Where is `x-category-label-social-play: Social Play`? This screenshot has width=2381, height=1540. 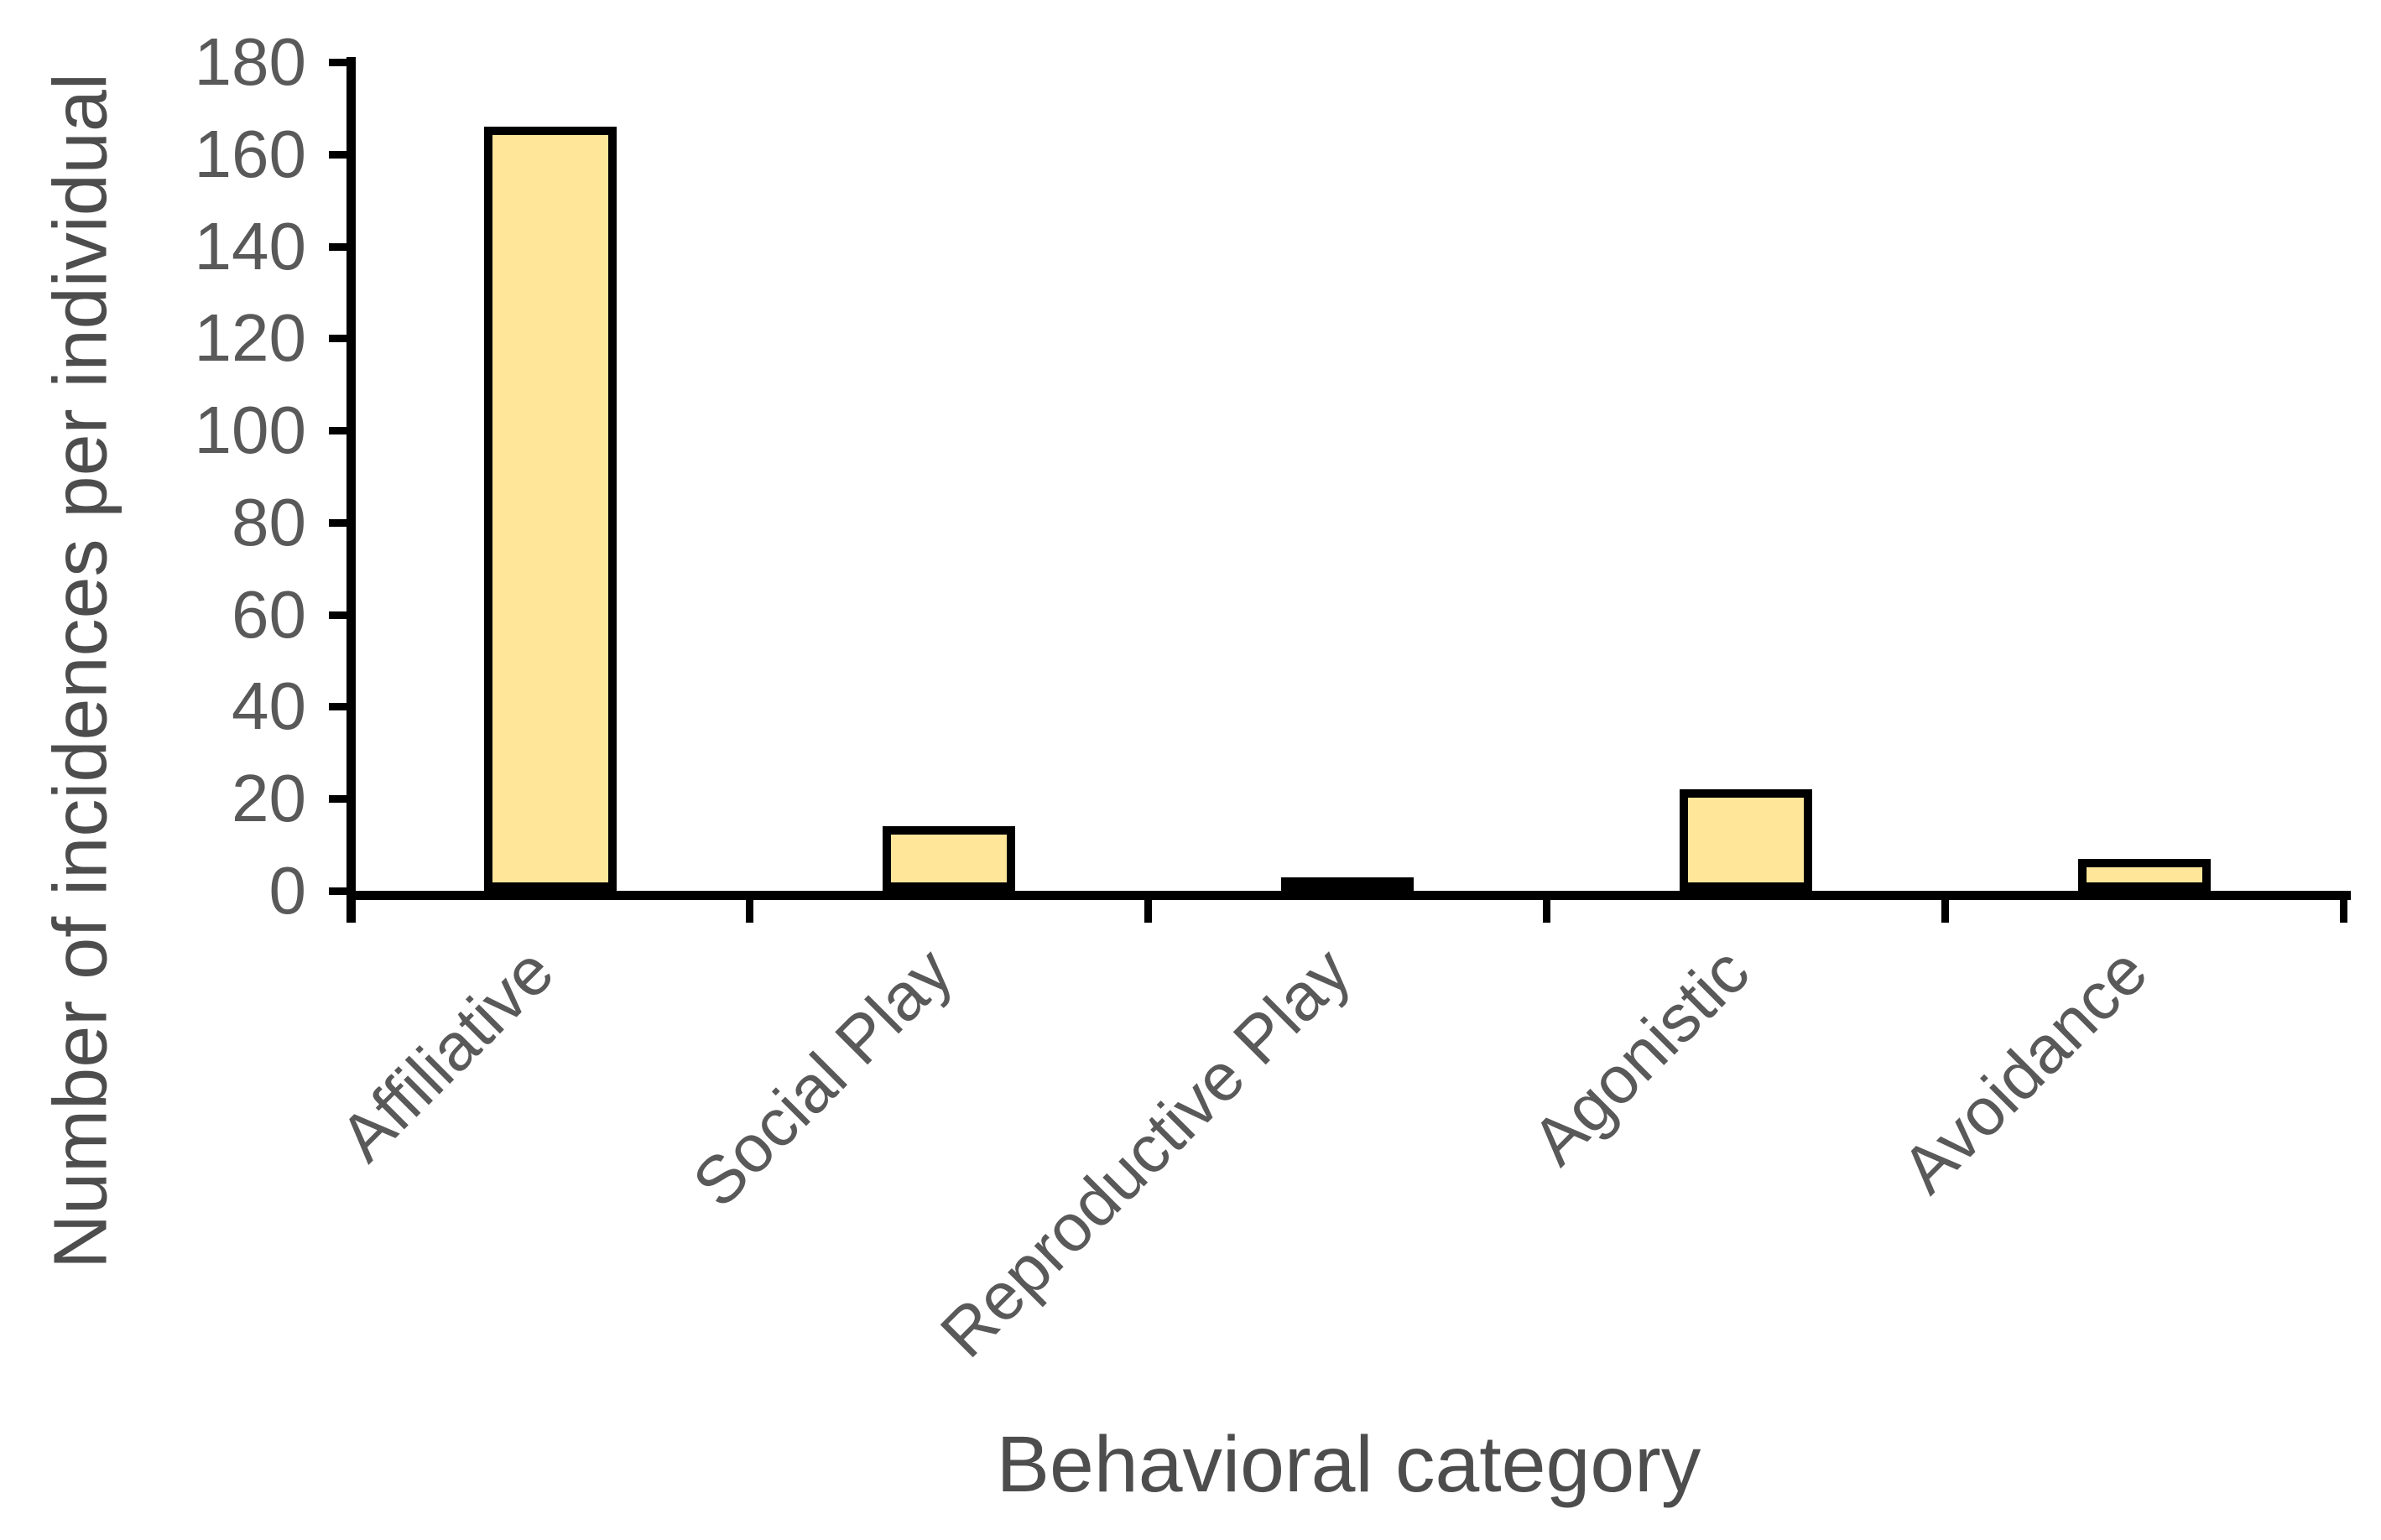
x-category-label-social-play: Social Play is located at coordinates (822, 1077).